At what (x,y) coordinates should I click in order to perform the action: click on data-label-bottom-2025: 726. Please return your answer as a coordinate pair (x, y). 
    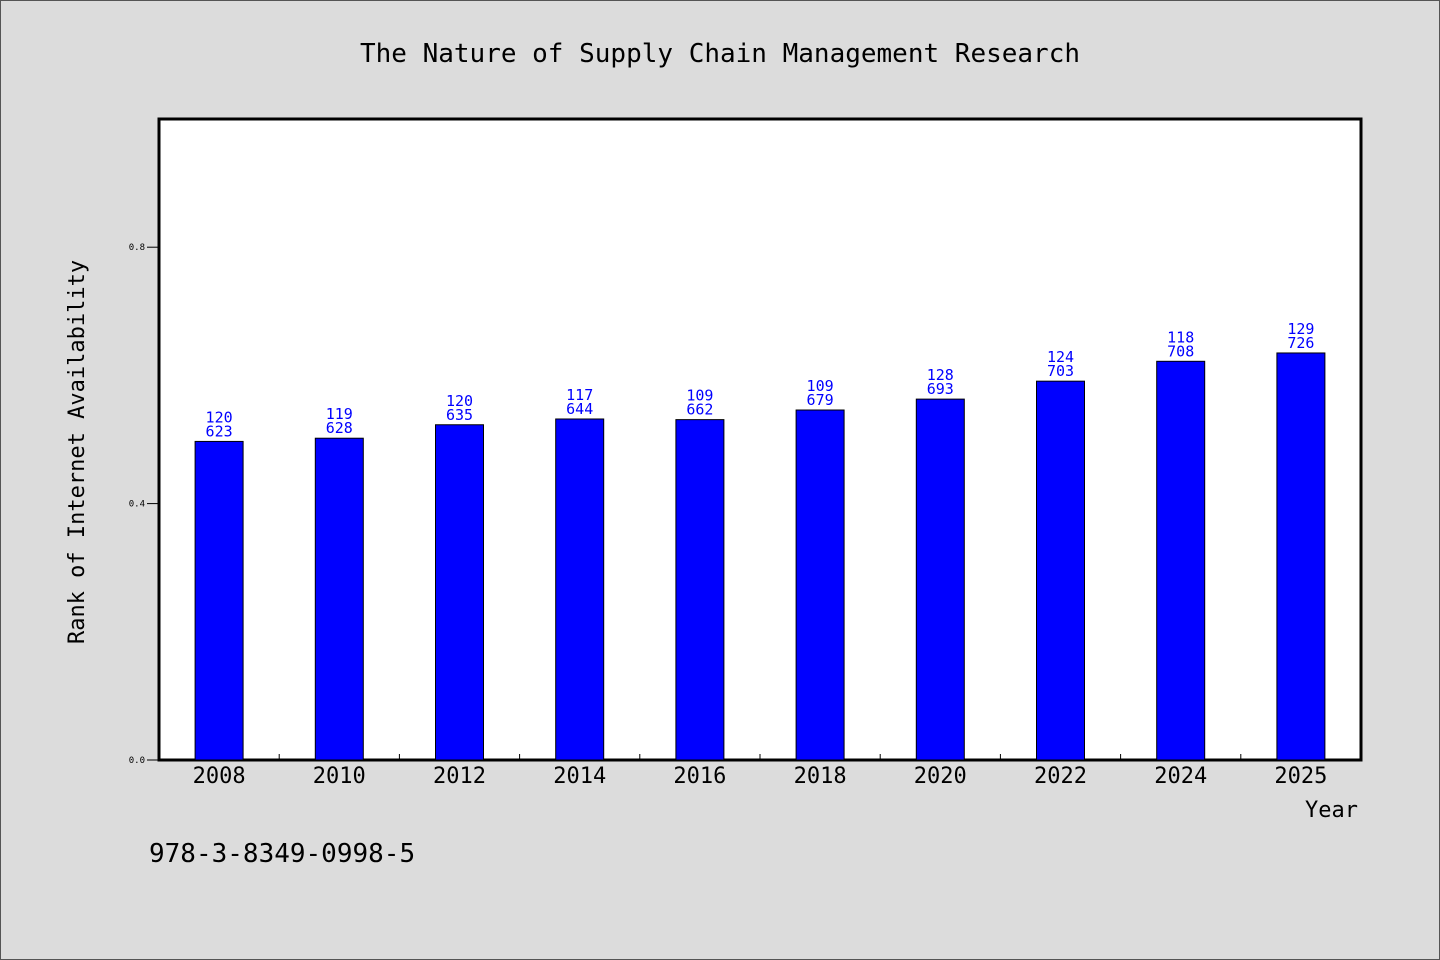
    Looking at the image, I should click on (1300, 343).